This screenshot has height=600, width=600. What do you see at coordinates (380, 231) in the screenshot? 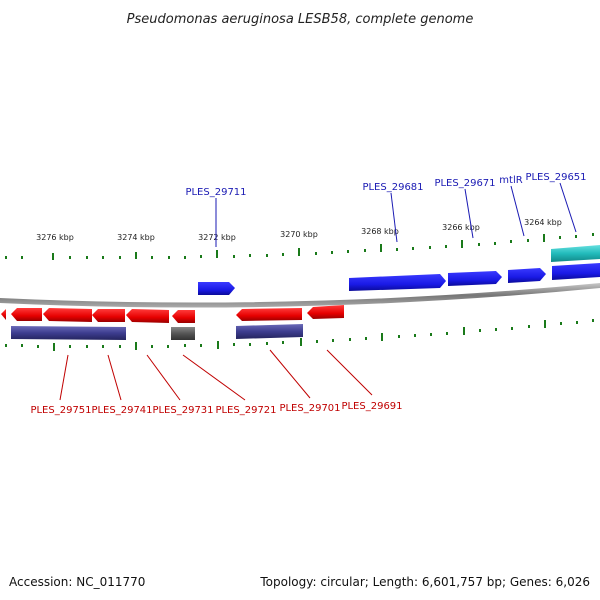
I see `tick-label: 3268 kbp` at bounding box center [380, 231].